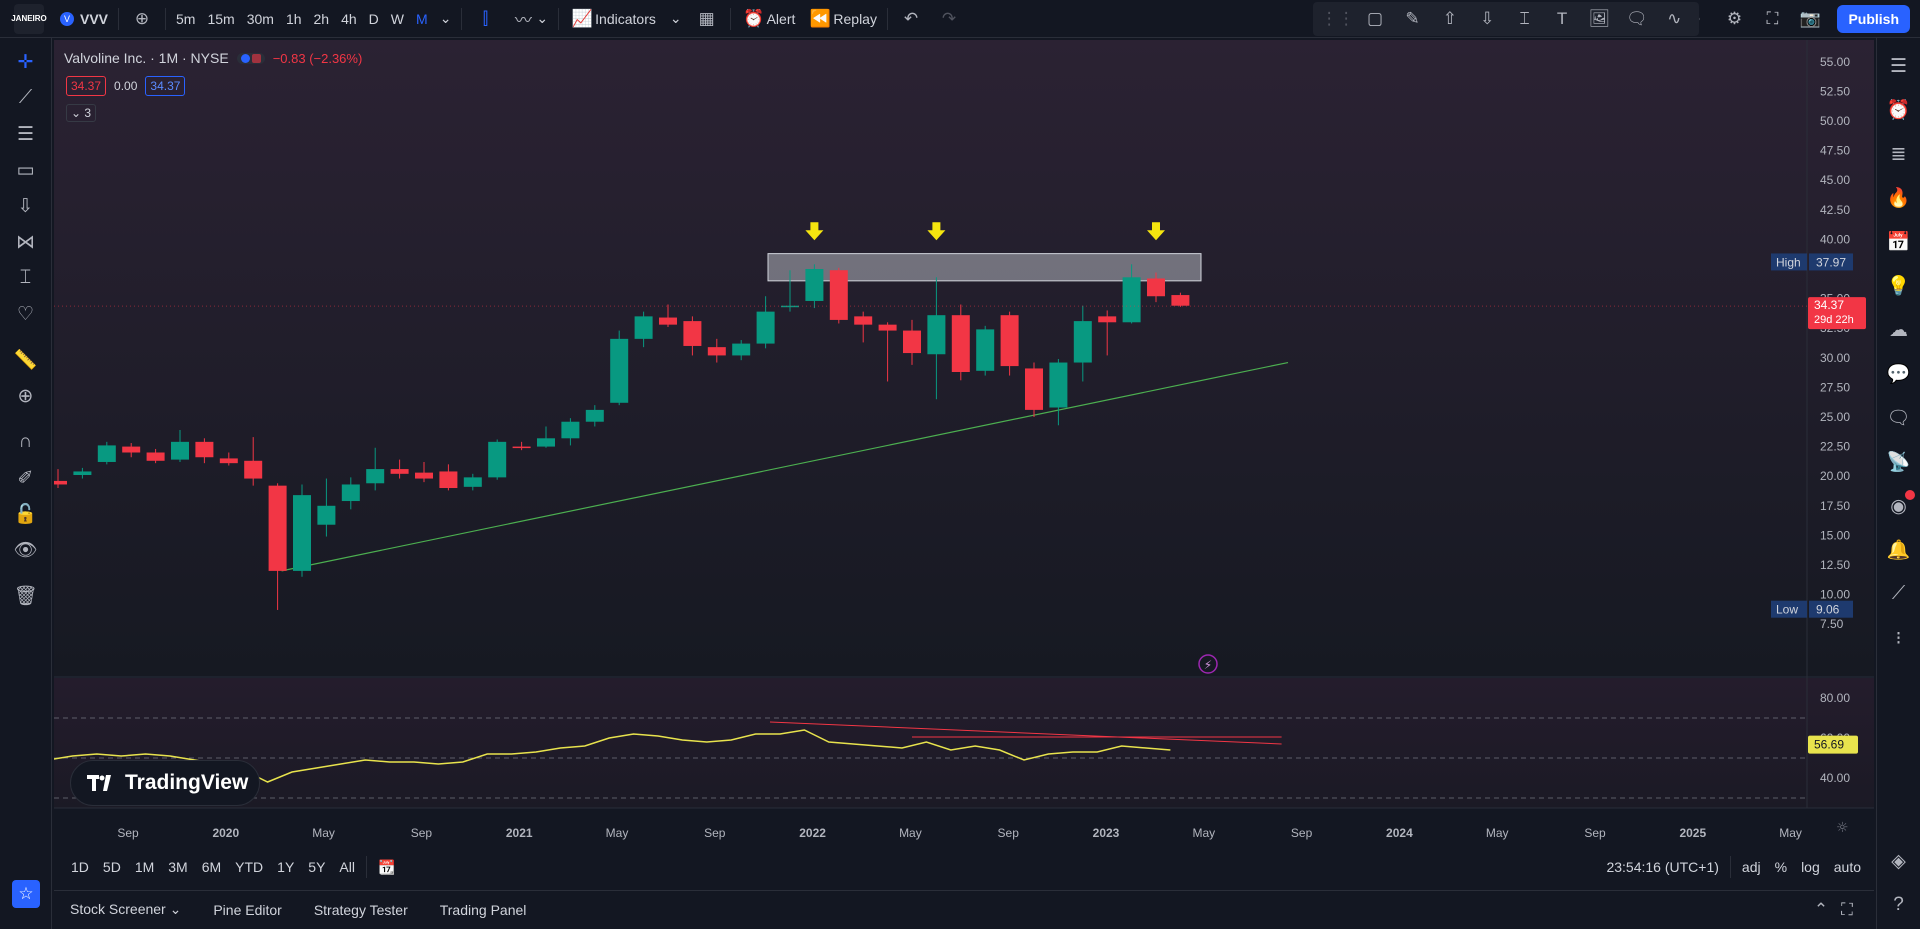 The height and width of the screenshot is (929, 1920). I want to click on redo-button: ↷, so click(949, 19).